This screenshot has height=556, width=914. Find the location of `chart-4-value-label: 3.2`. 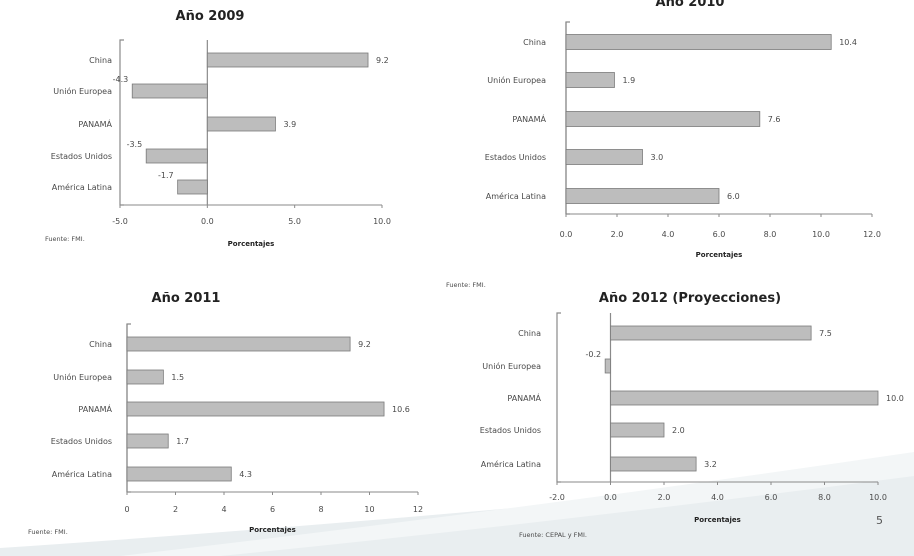

chart-4-value-label: 3.2 is located at coordinates (710, 464).